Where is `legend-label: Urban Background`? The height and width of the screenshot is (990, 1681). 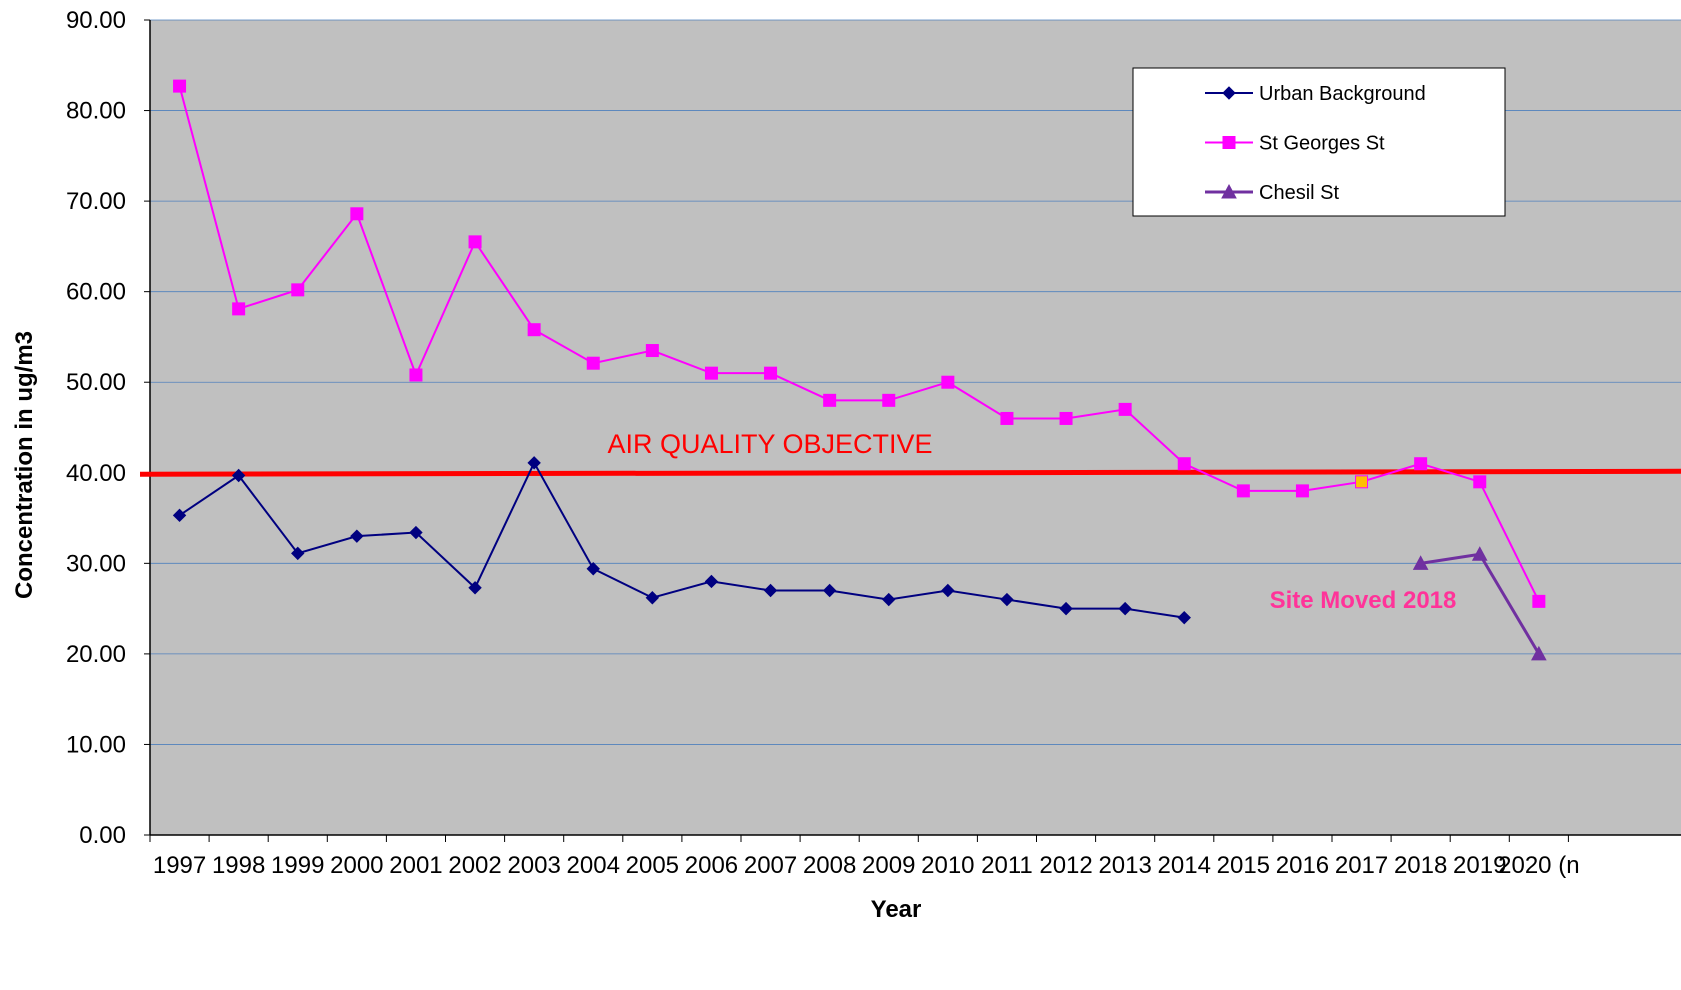 legend-label: Urban Background is located at coordinates (1342, 94).